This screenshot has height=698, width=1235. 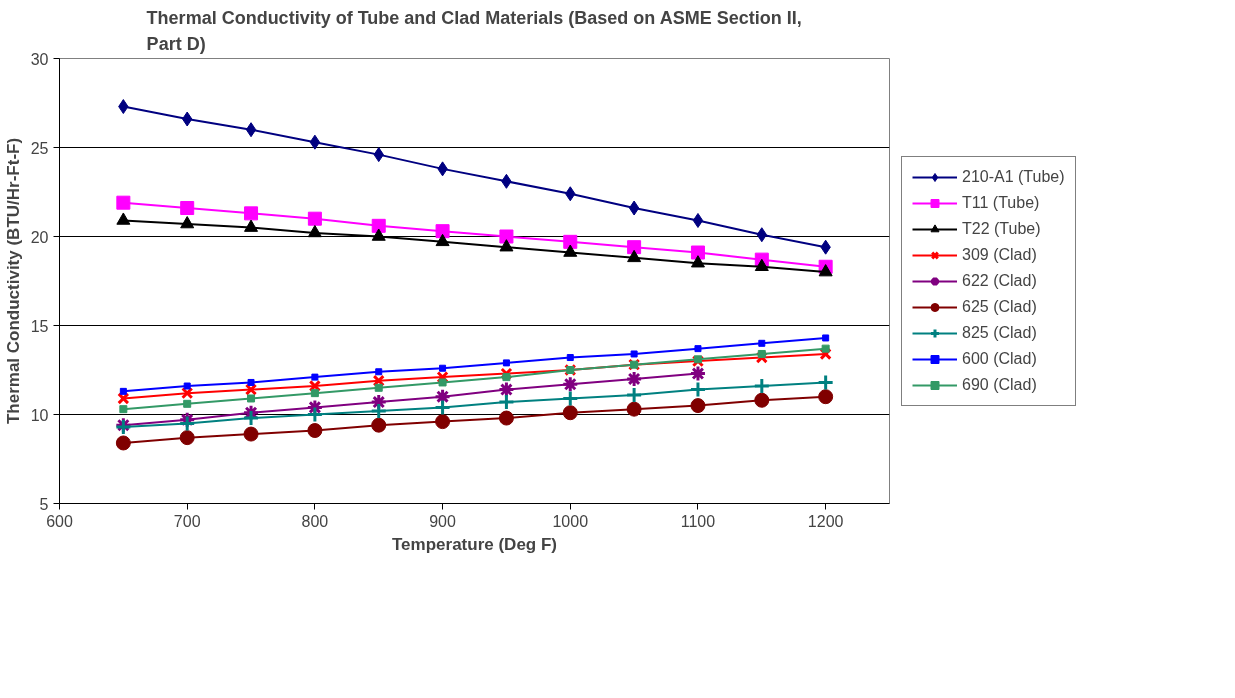 What do you see at coordinates (1001, 202) in the screenshot?
I see `legend-label: T11 (Tube)` at bounding box center [1001, 202].